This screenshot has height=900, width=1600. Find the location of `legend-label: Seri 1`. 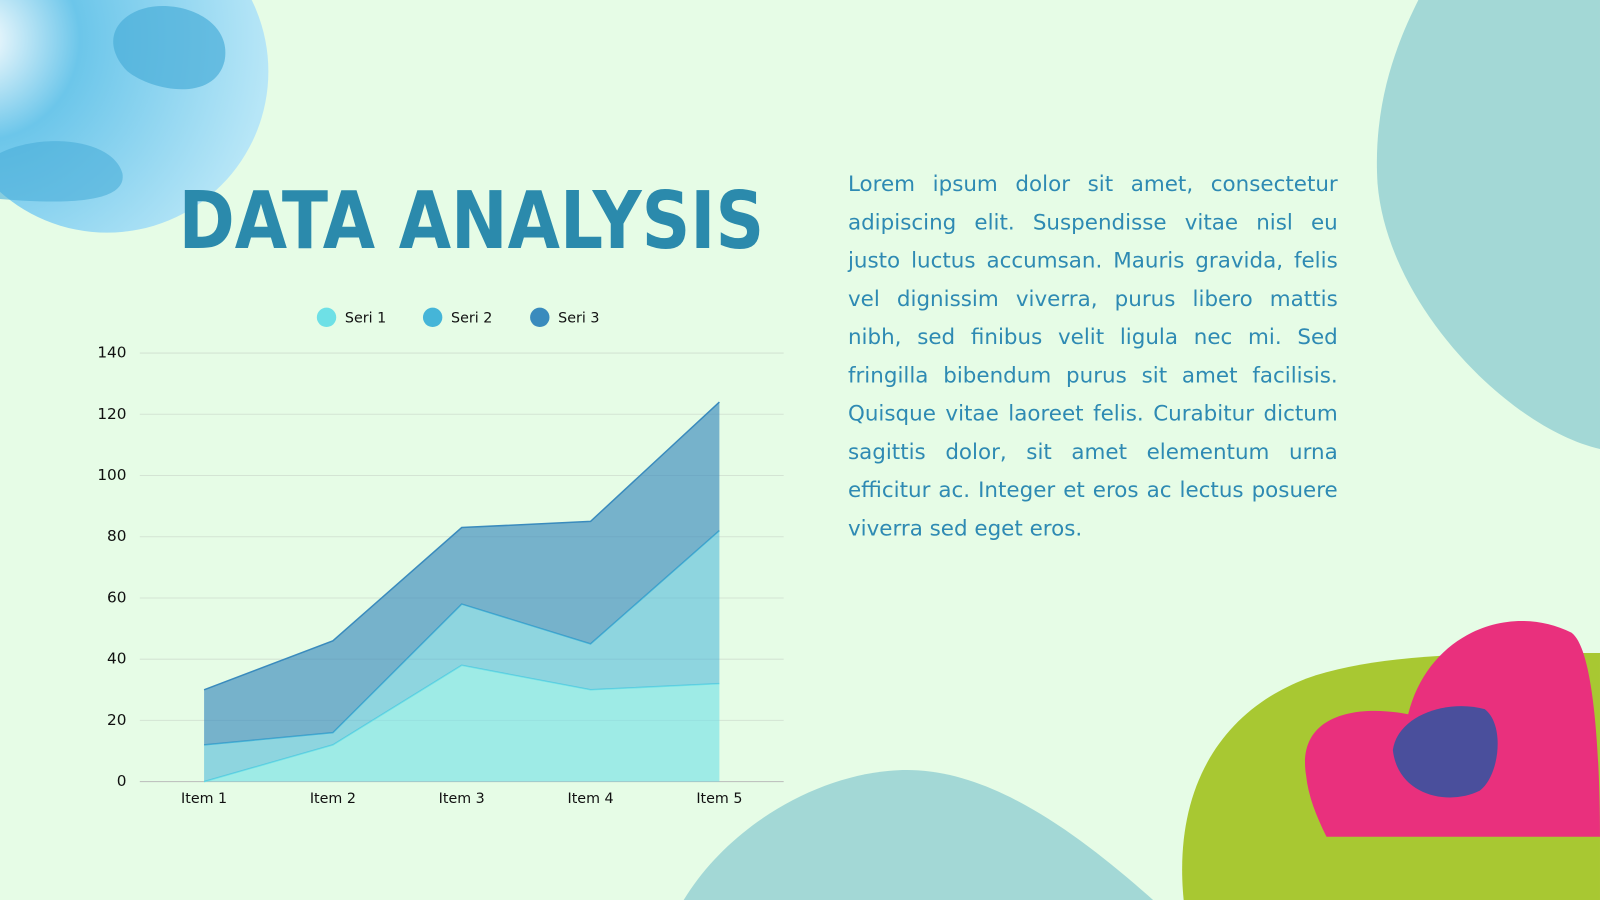

legend-label: Seri 1 is located at coordinates (365, 318).